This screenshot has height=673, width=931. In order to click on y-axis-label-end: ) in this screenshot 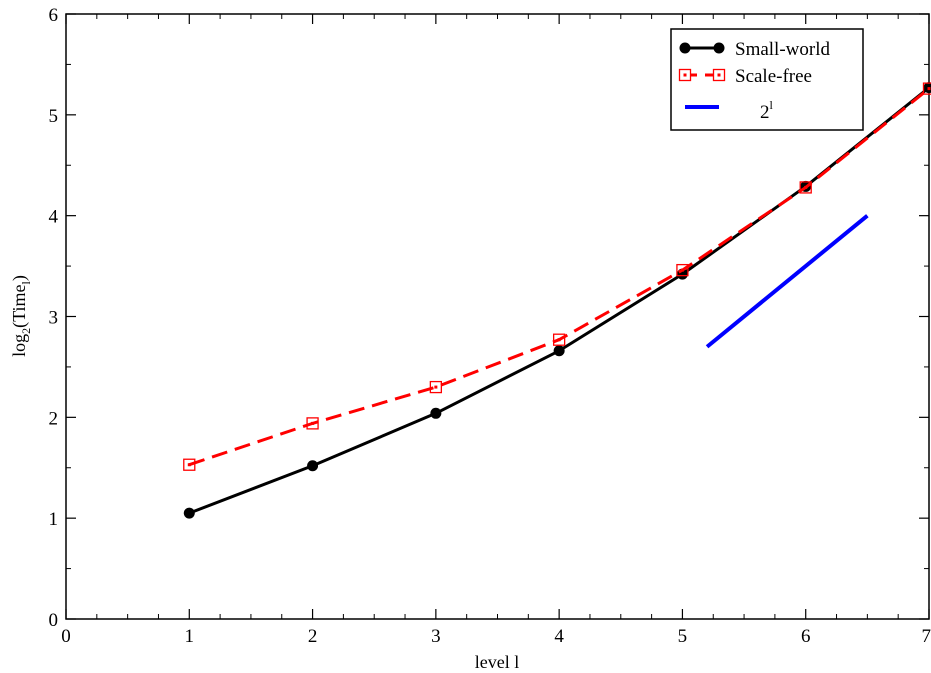, I will do `click(19, 278)`.